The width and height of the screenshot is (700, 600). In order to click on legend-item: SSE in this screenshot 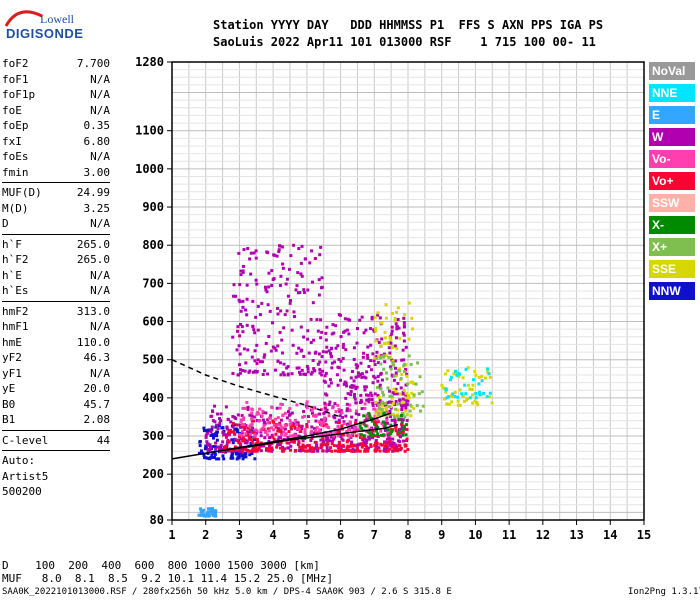, I will do `click(672, 269)`.